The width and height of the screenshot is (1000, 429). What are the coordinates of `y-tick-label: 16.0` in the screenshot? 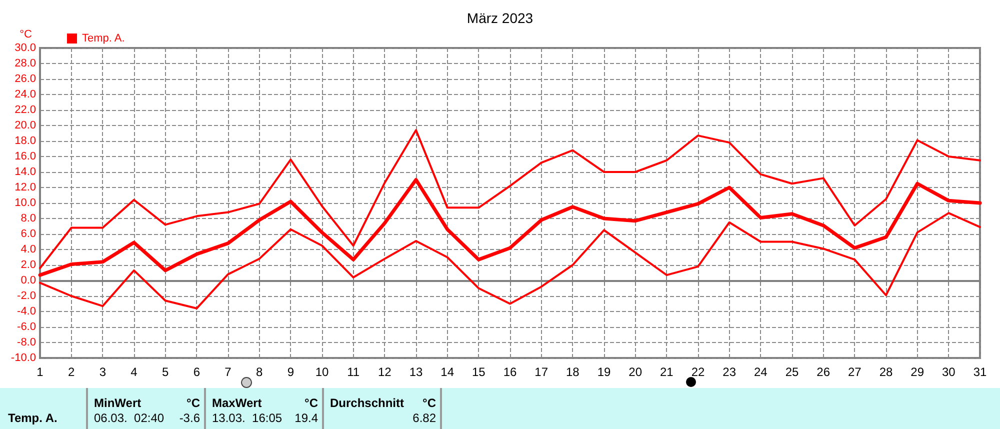 It's located at (25, 156).